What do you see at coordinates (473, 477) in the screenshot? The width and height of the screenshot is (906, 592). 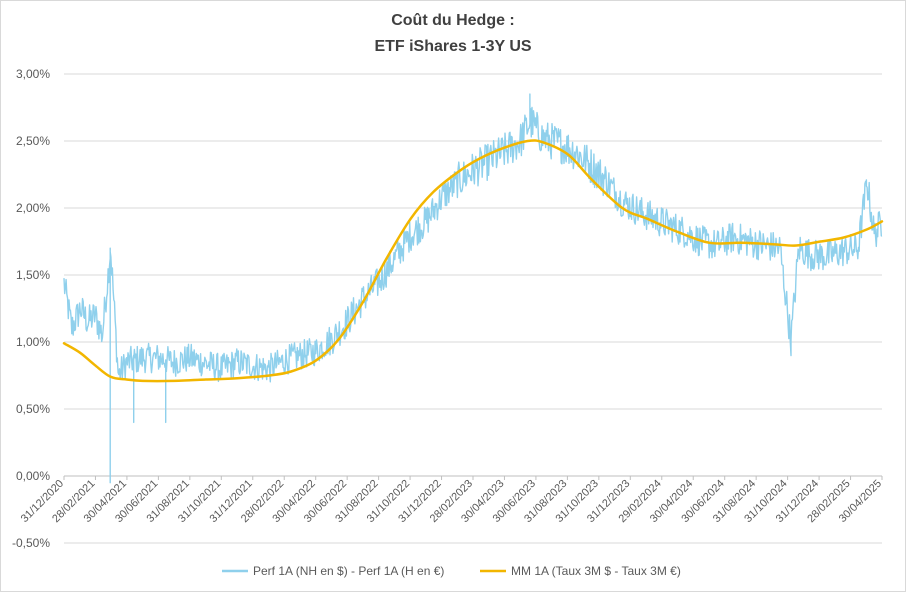 I see `x-axis` at bounding box center [473, 477].